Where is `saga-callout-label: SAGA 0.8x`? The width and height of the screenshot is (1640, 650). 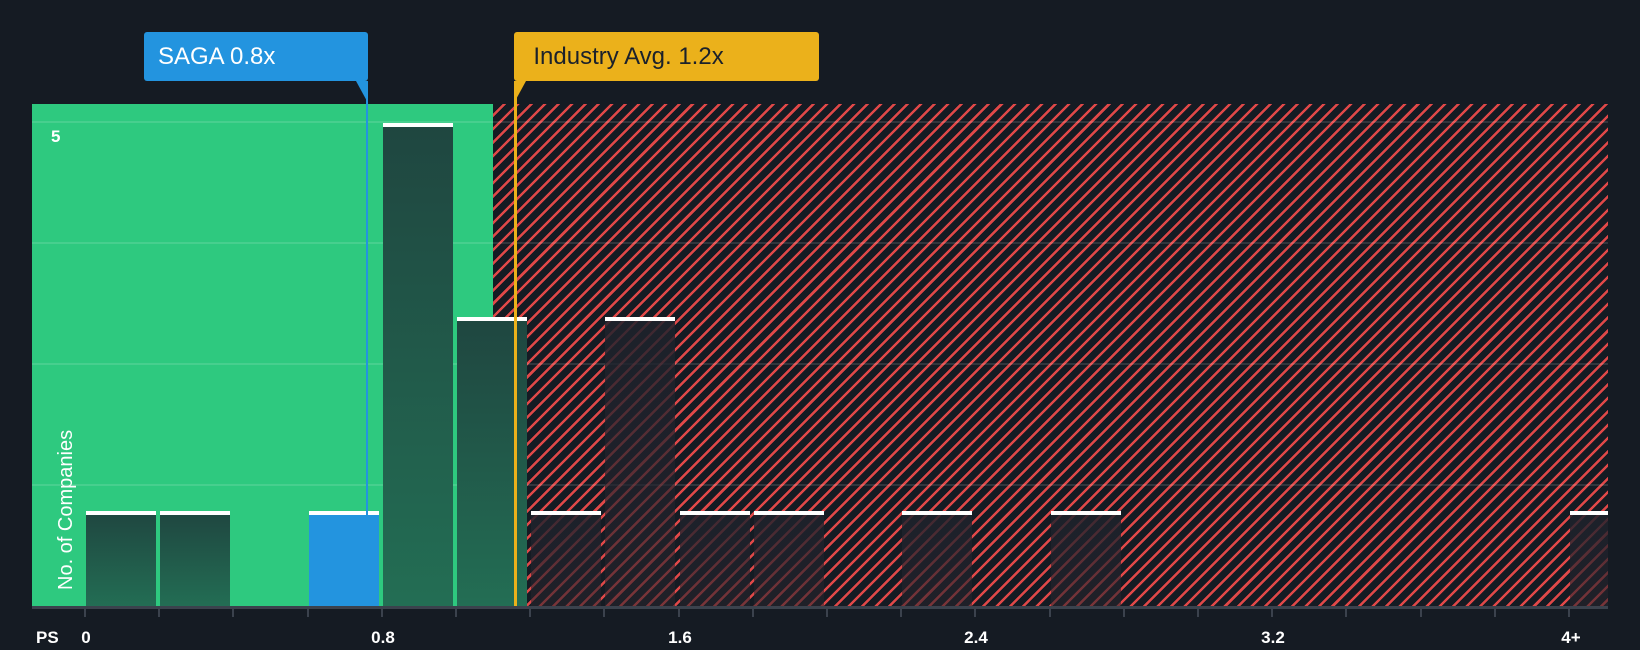
saga-callout-label: SAGA 0.8x is located at coordinates (216, 56).